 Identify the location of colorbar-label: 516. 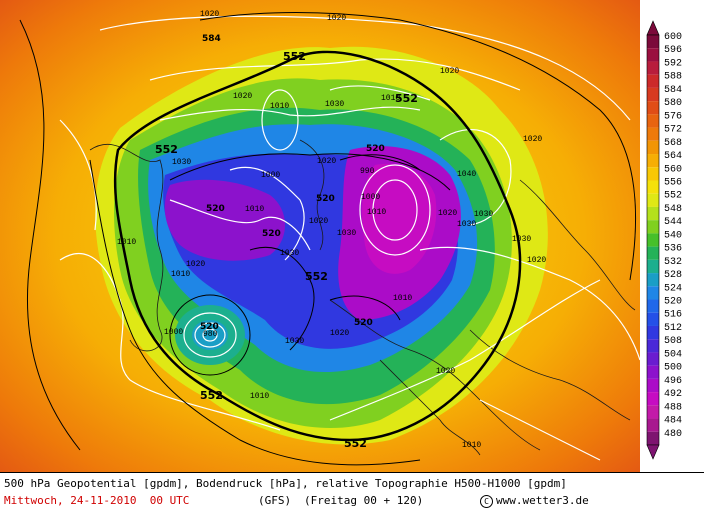
(673, 315).